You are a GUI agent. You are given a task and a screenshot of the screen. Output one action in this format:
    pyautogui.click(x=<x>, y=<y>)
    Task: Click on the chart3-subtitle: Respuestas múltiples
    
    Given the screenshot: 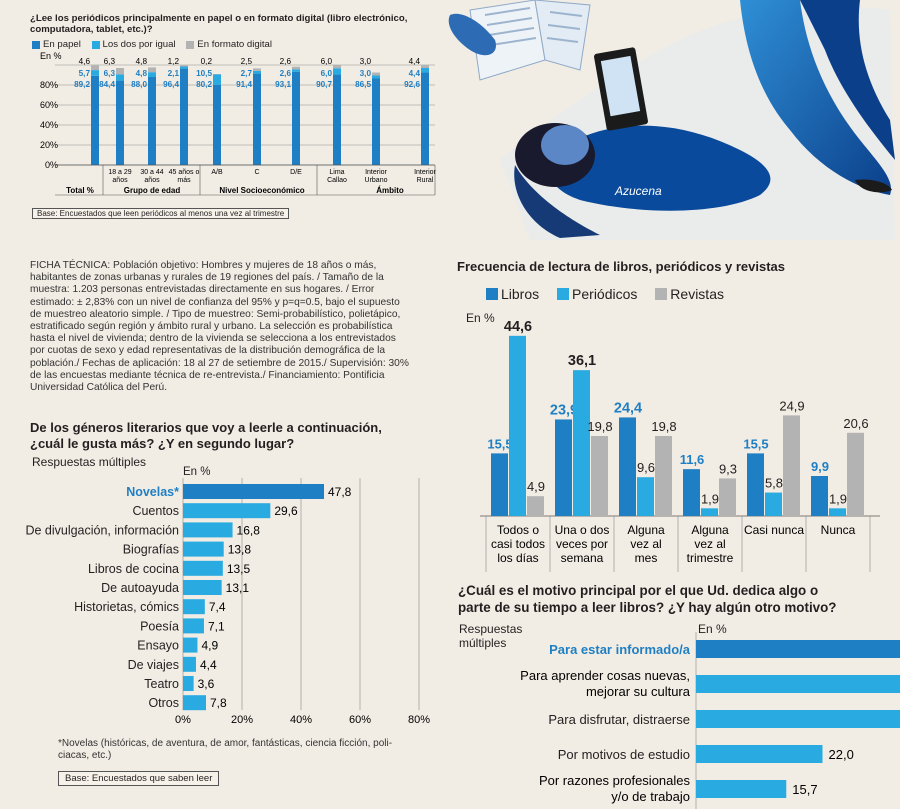 What is the action you would take?
    pyautogui.click(x=89, y=462)
    